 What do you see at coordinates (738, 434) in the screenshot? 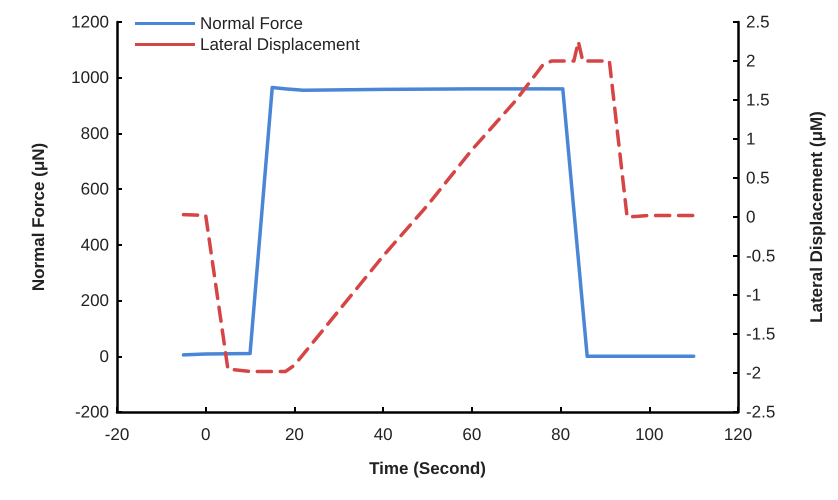
I see `x-tick-label: 120` at bounding box center [738, 434].